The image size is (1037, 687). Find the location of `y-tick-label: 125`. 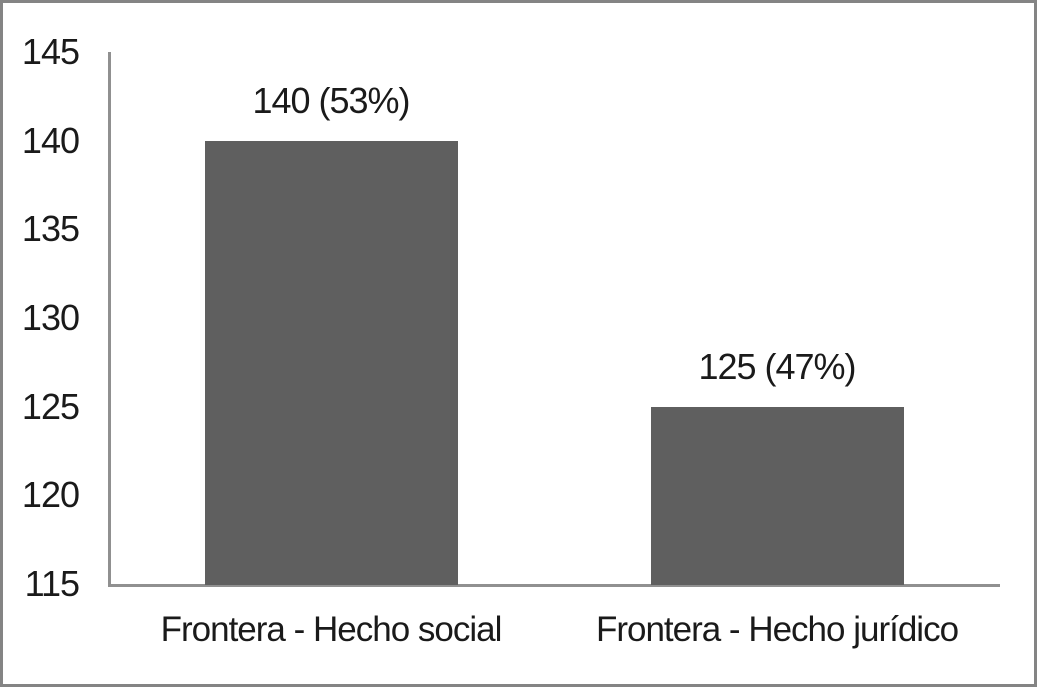

y-tick-label: 125 is located at coordinates (50, 406).